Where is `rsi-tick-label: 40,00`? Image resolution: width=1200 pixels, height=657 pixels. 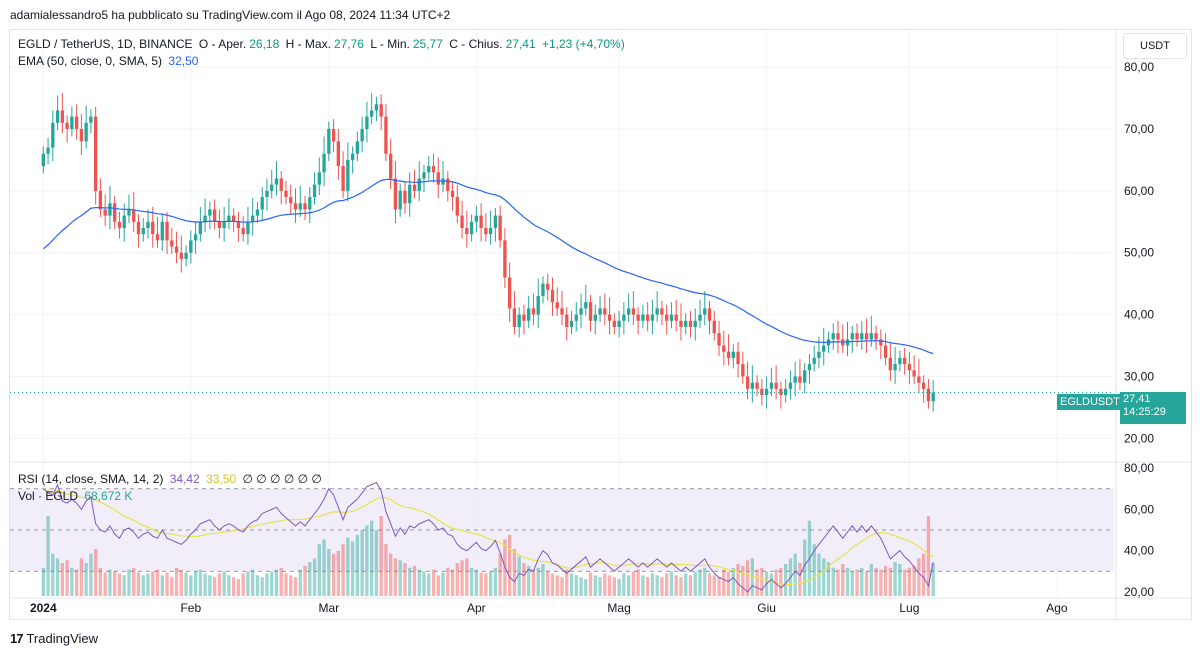 rsi-tick-label: 40,00 is located at coordinates (1139, 551).